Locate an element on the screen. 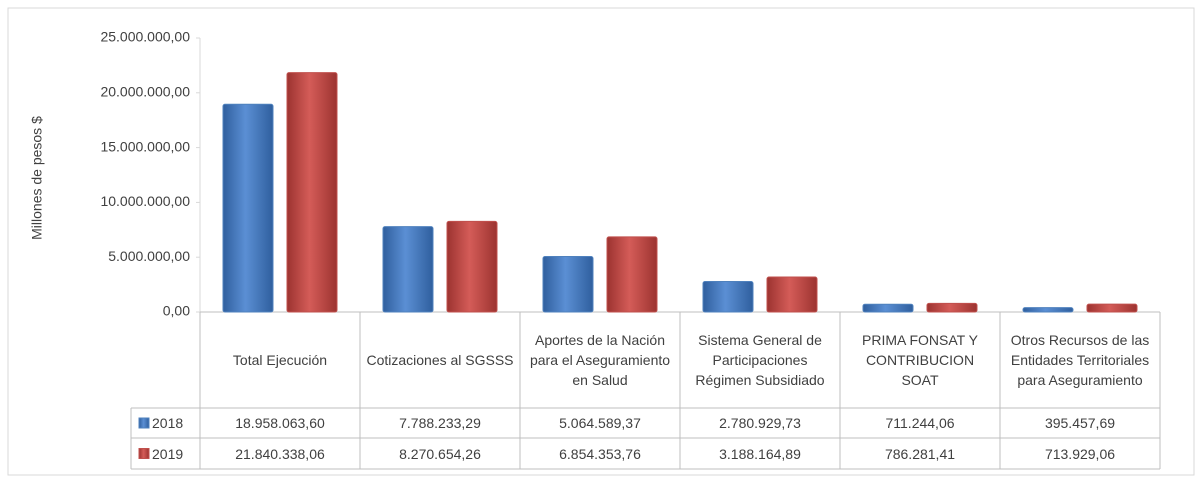  value-label: 713.929,06 is located at coordinates (1080, 453).